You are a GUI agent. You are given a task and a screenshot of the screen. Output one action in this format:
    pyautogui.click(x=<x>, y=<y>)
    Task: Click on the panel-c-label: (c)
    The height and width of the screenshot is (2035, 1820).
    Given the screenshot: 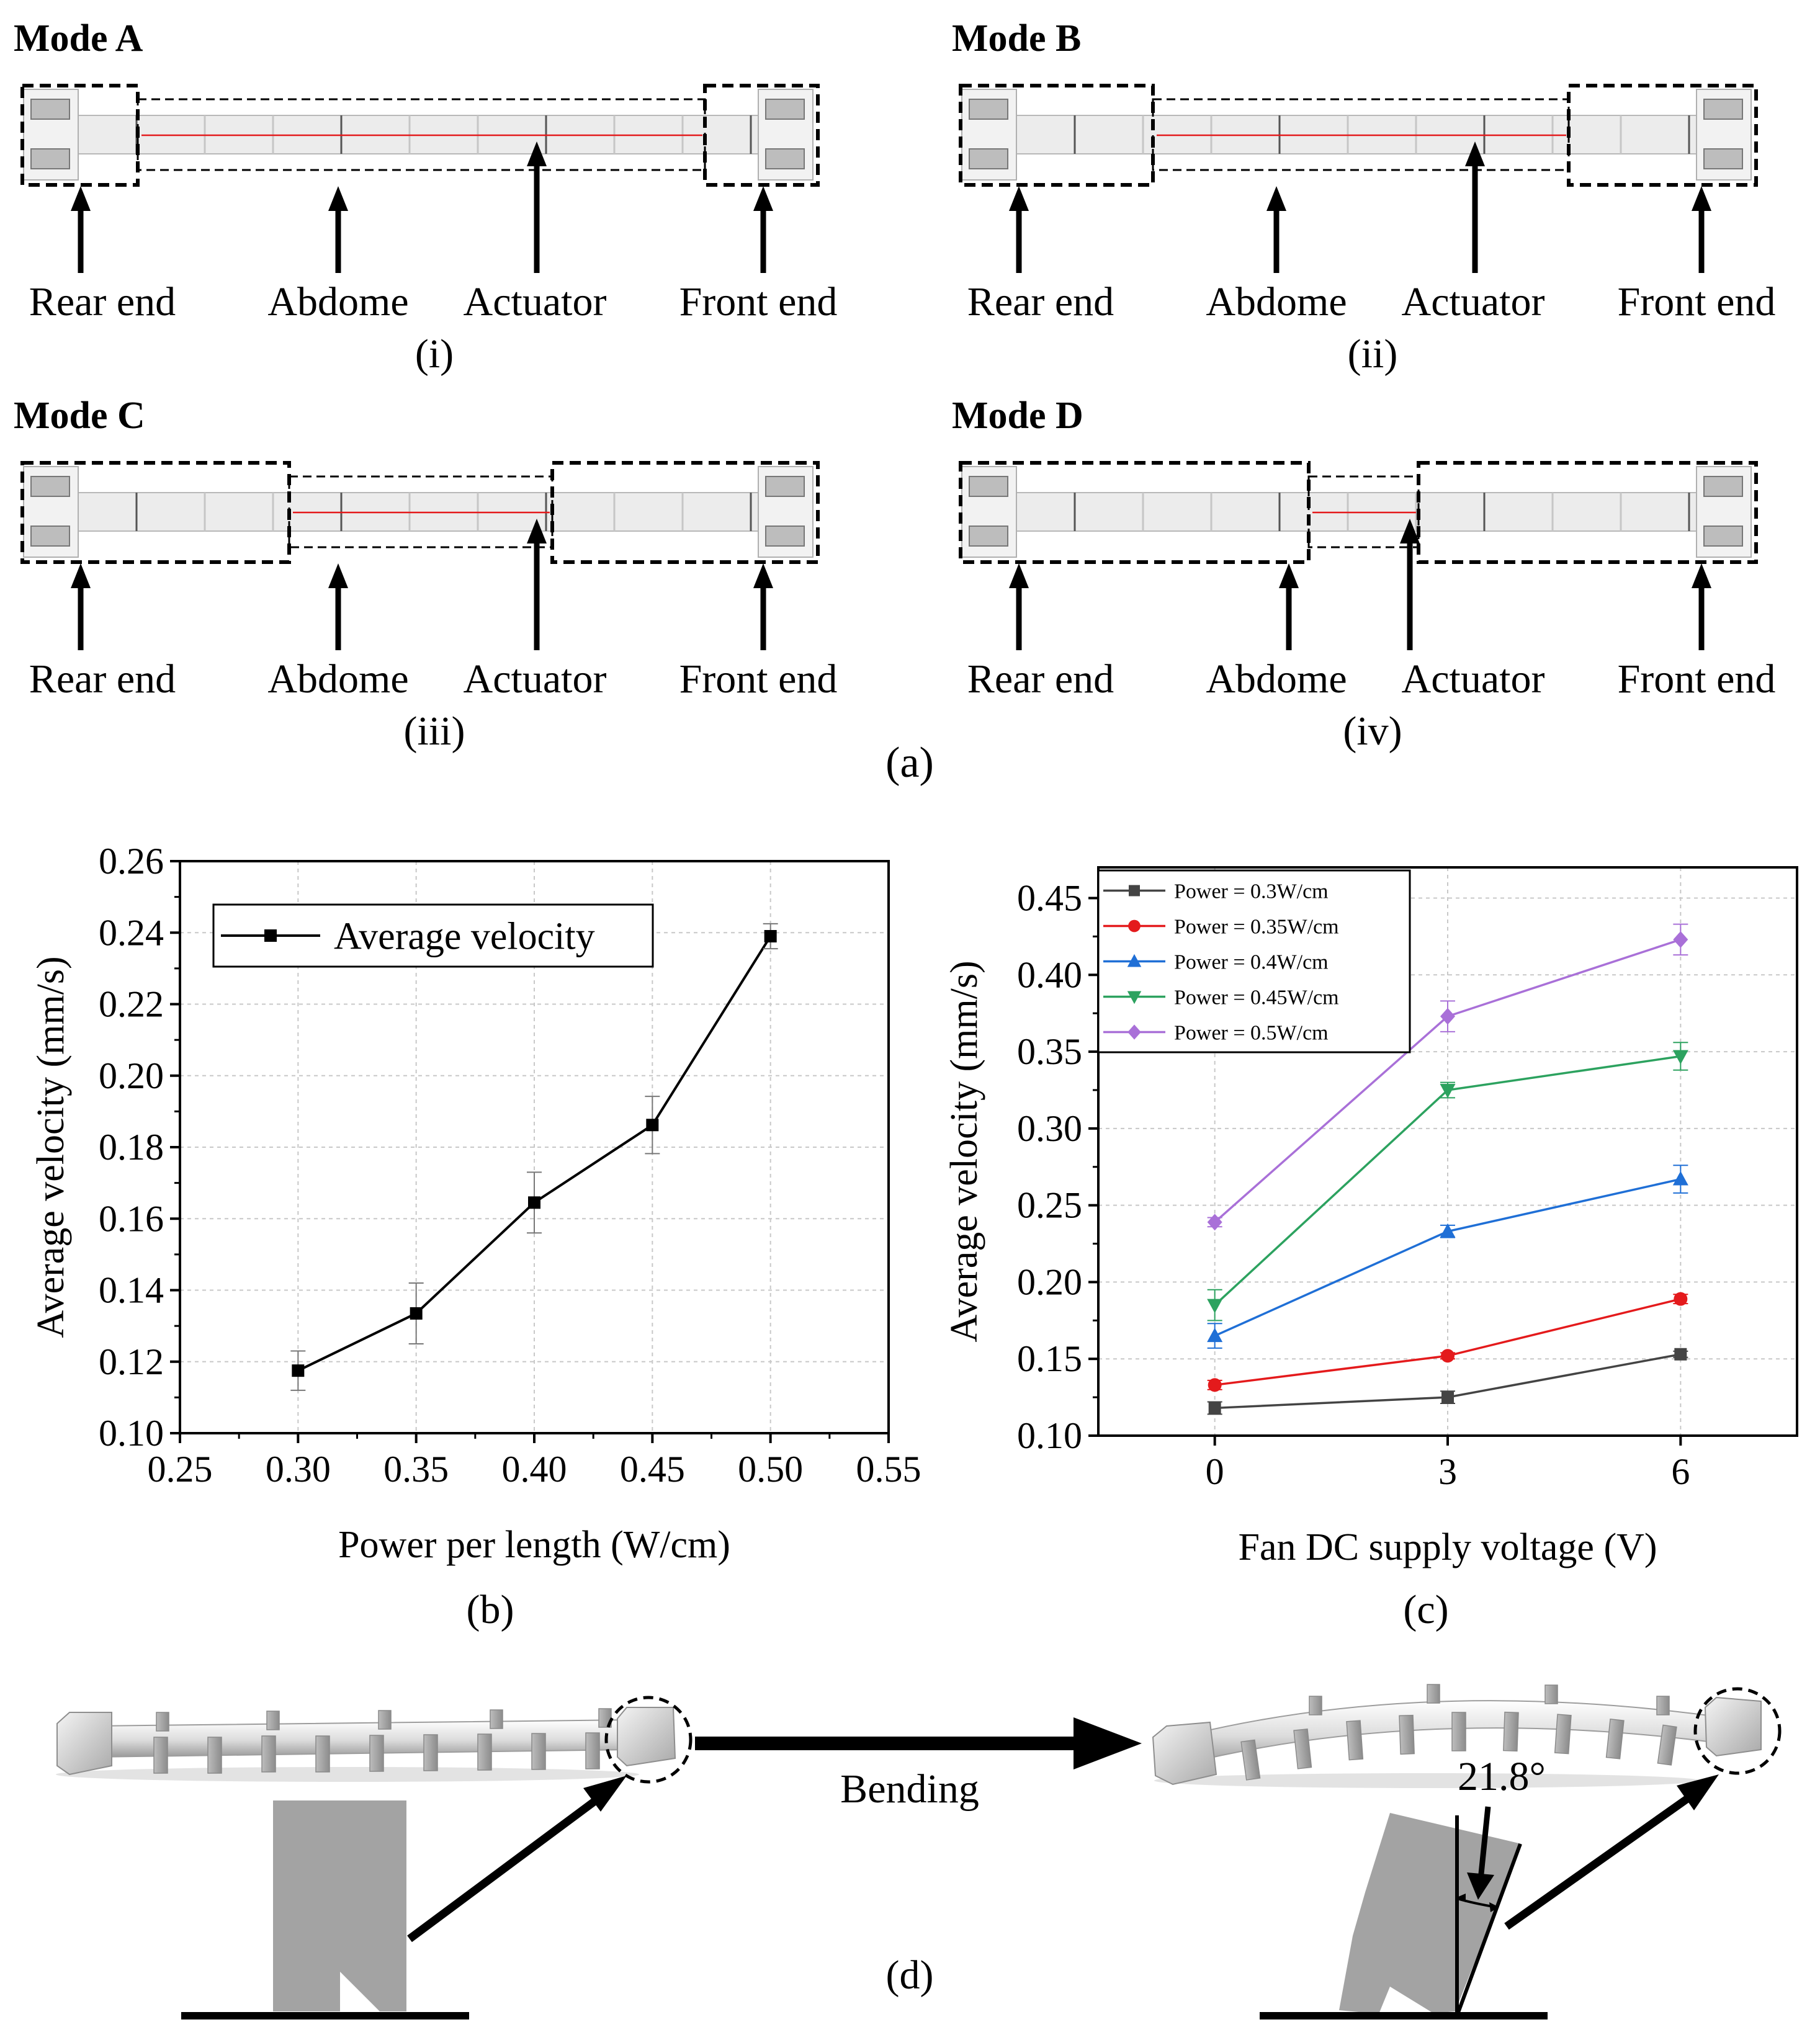 What is the action you would take?
    pyautogui.click(x=1425, y=1609)
    